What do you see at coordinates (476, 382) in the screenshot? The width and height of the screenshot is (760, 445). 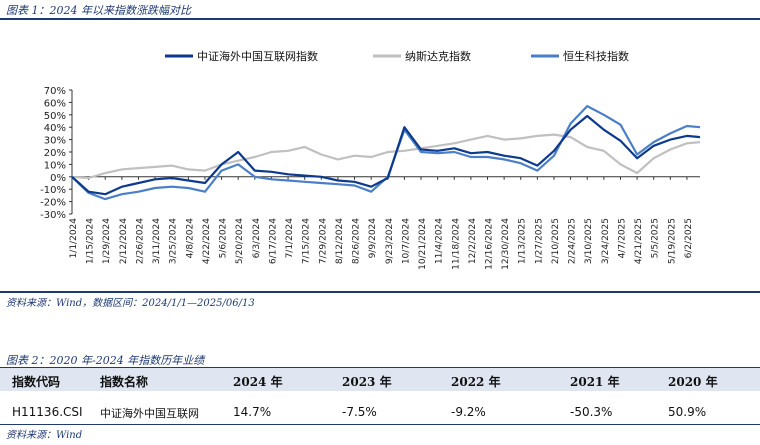 I see `col-header-2022: 2022 年` at bounding box center [476, 382].